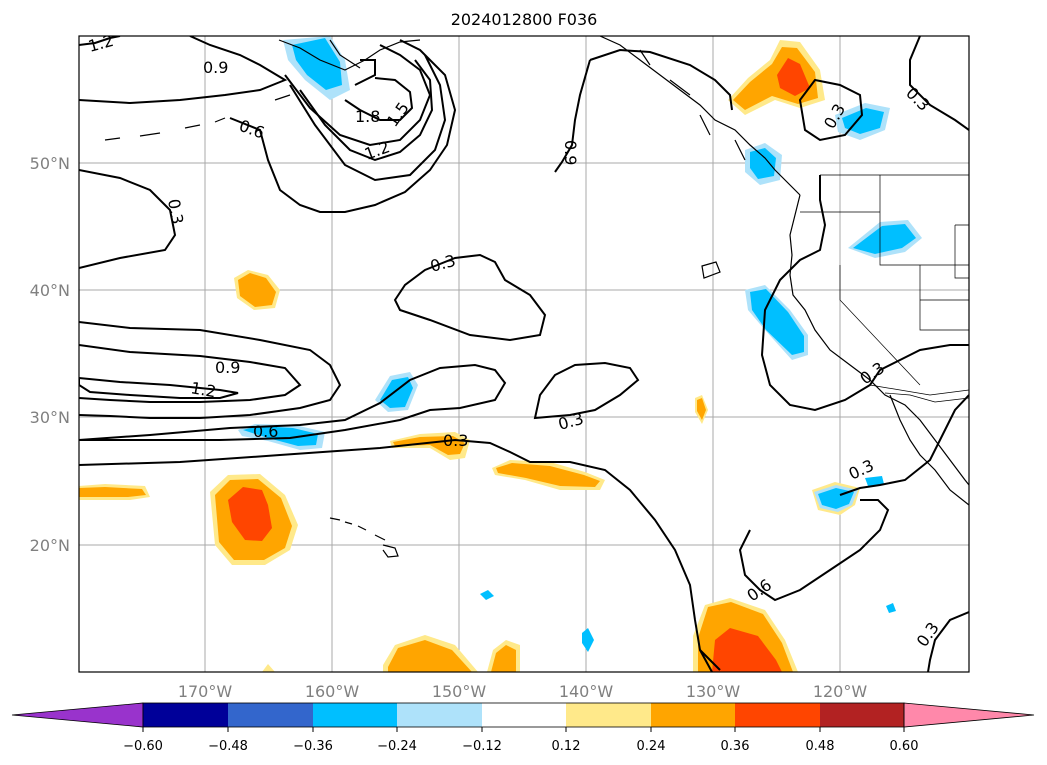 This screenshot has width=1047, height=765. What do you see at coordinates (969, 715) in the screenshot?
I see `colorbar-extend-high` at bounding box center [969, 715].